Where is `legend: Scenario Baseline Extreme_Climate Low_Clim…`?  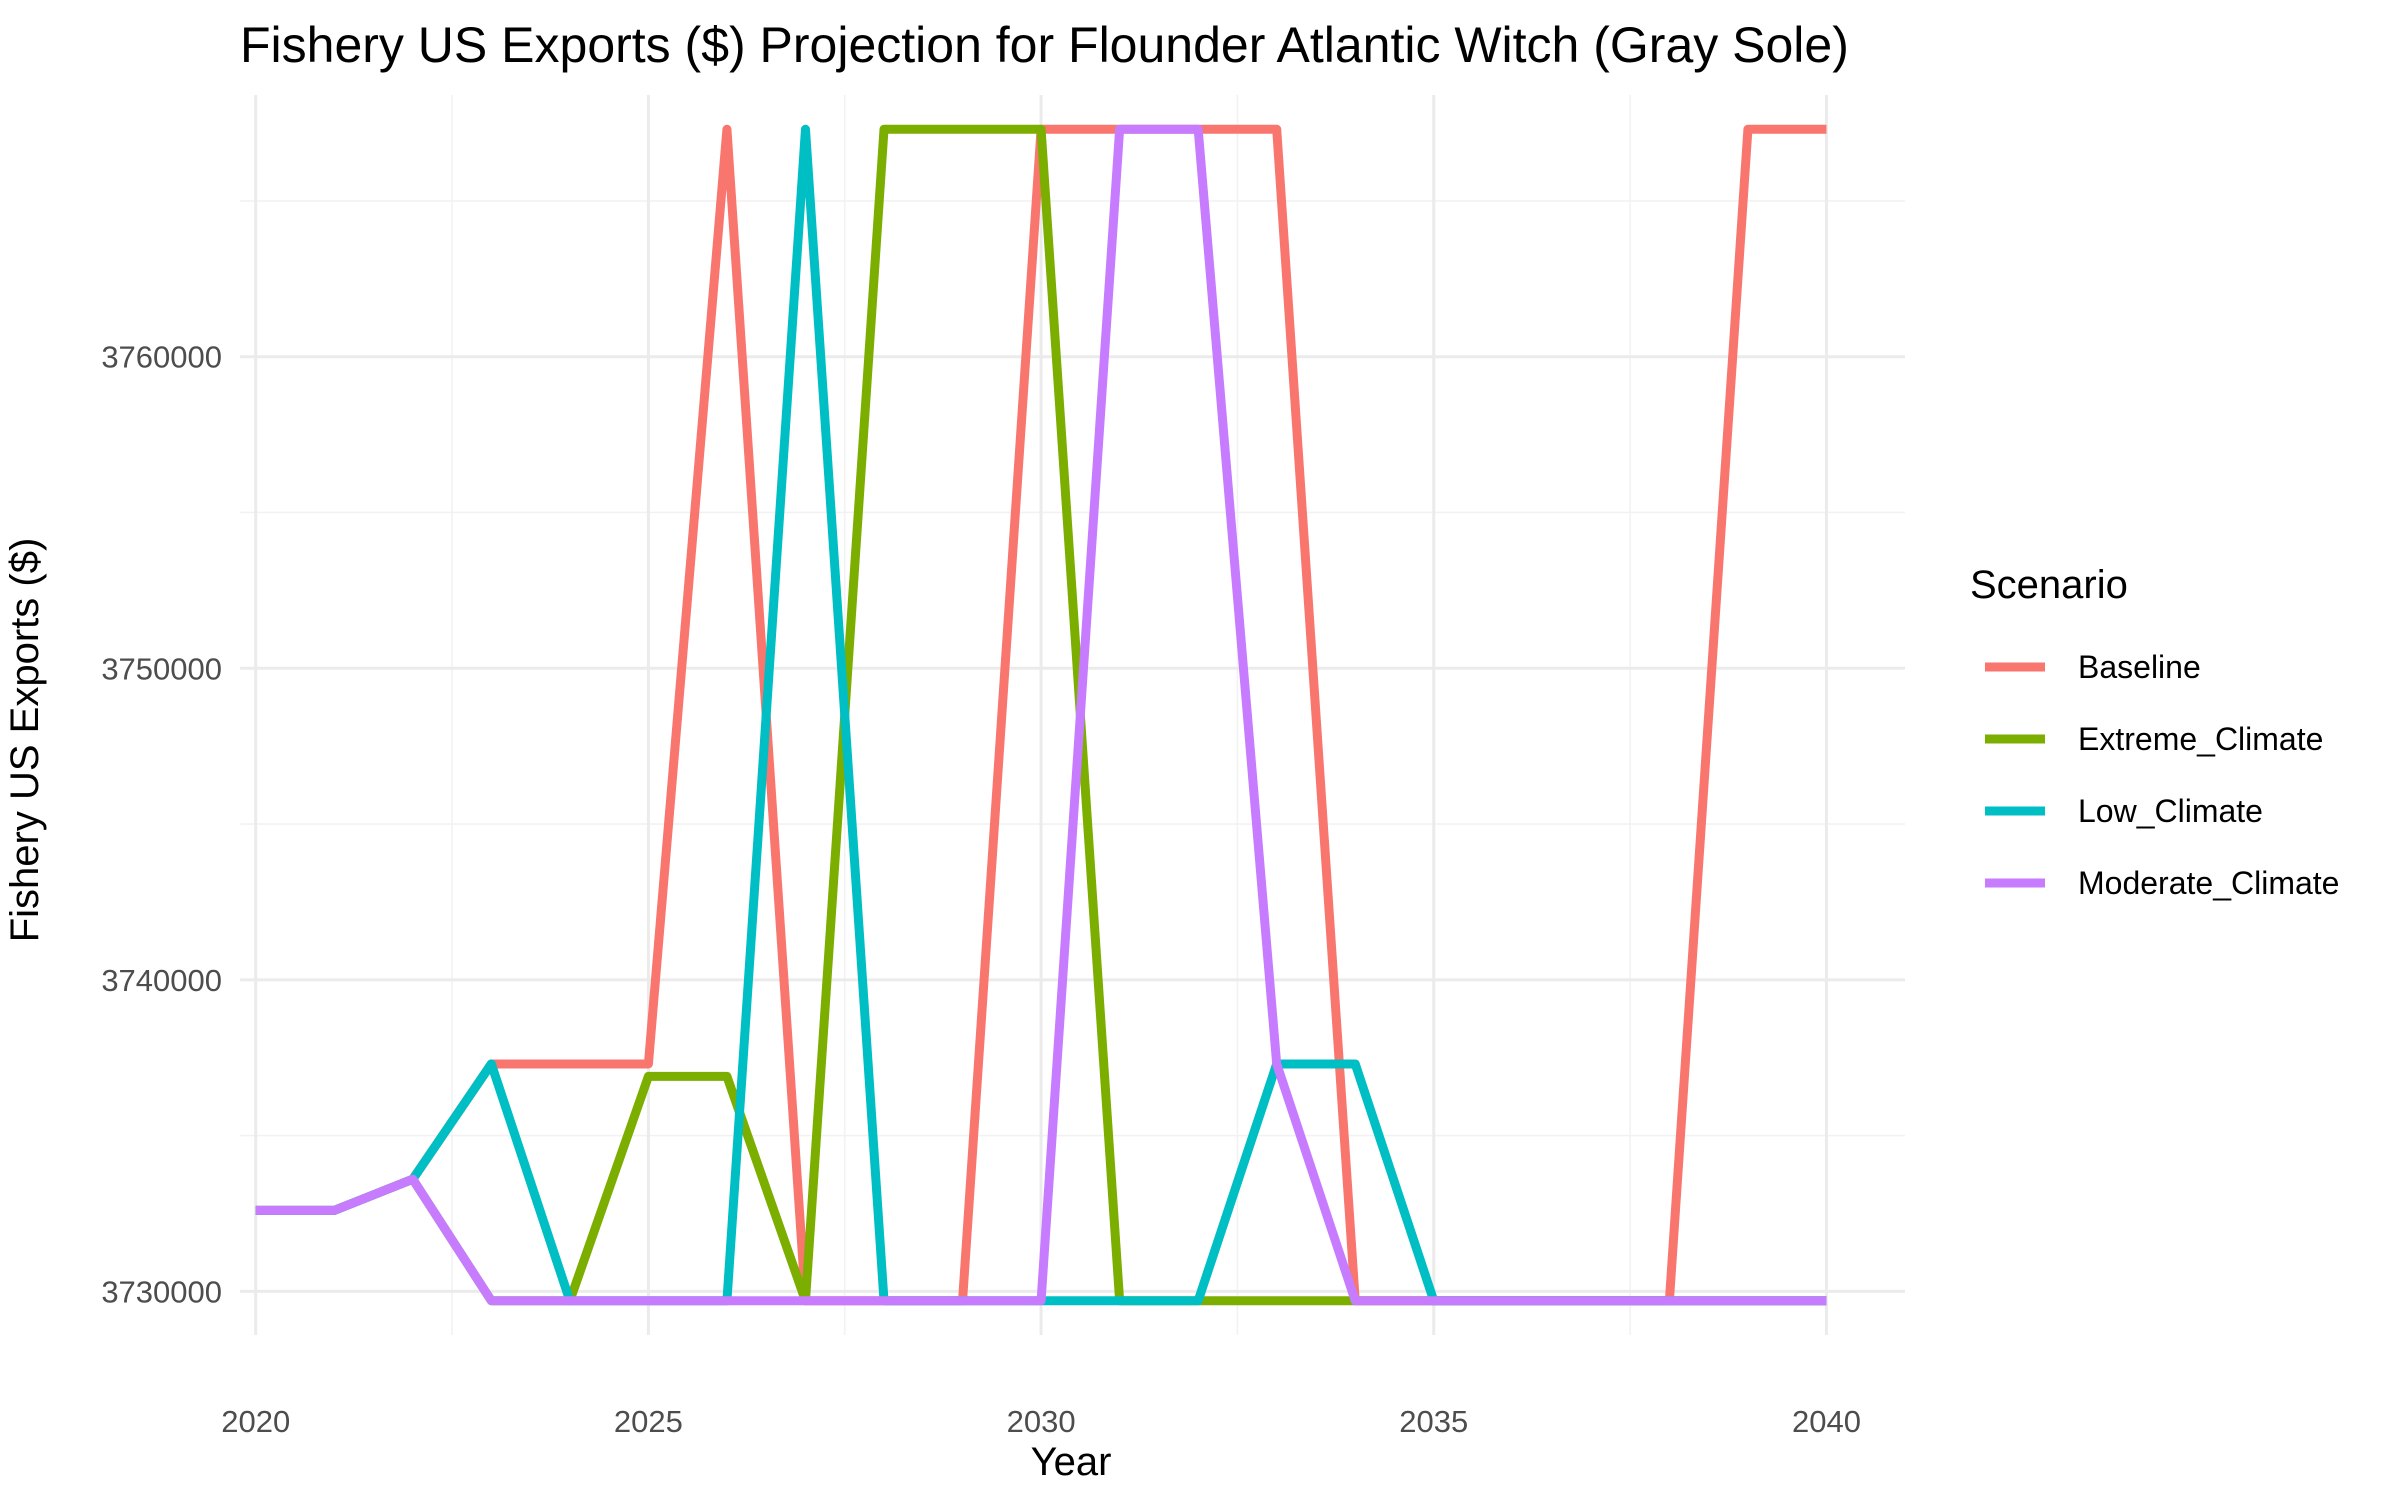 legend: Scenario Baseline Extreme_Climate Low_Clim… is located at coordinates (2154, 732).